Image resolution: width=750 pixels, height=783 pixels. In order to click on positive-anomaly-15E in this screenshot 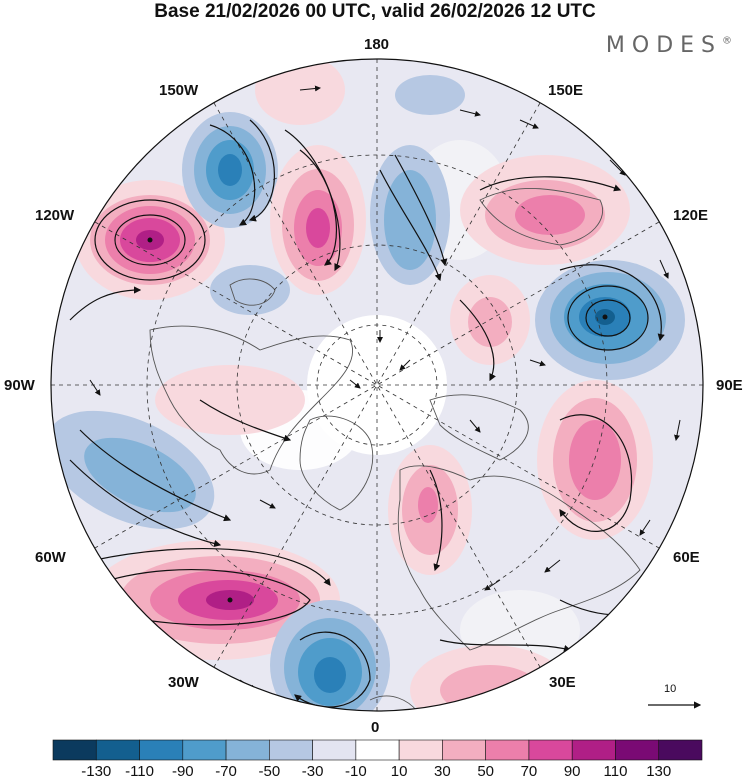, I will do `click(490, 678)`.